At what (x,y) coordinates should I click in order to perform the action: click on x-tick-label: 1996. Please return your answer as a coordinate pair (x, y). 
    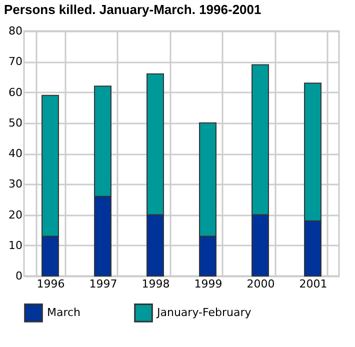
    Looking at the image, I should click on (50, 284).